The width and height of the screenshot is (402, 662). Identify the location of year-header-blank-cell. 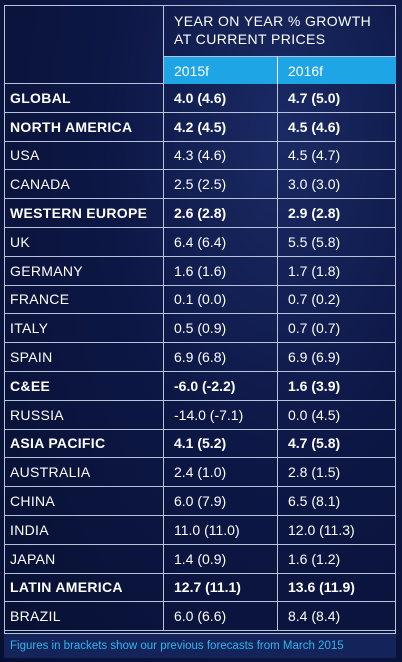
(84, 70).